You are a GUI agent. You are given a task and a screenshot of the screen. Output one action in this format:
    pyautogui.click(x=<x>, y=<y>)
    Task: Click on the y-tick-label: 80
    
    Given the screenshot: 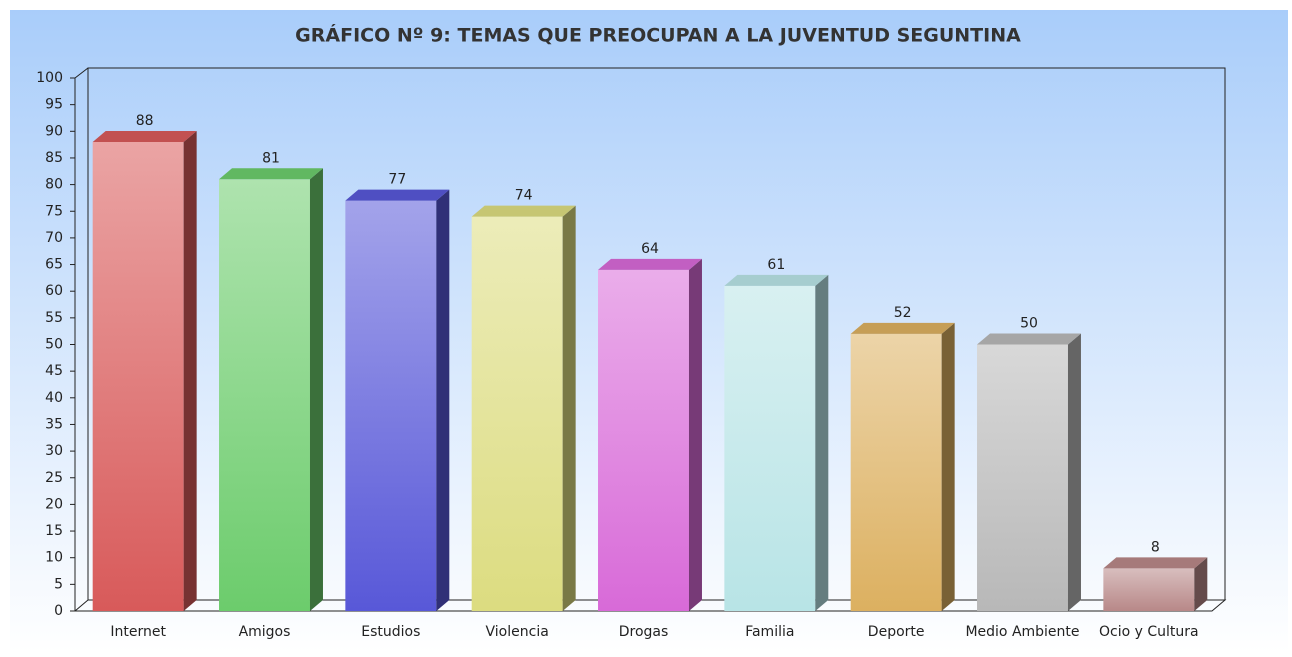 What is the action you would take?
    pyautogui.click(x=54, y=185)
    